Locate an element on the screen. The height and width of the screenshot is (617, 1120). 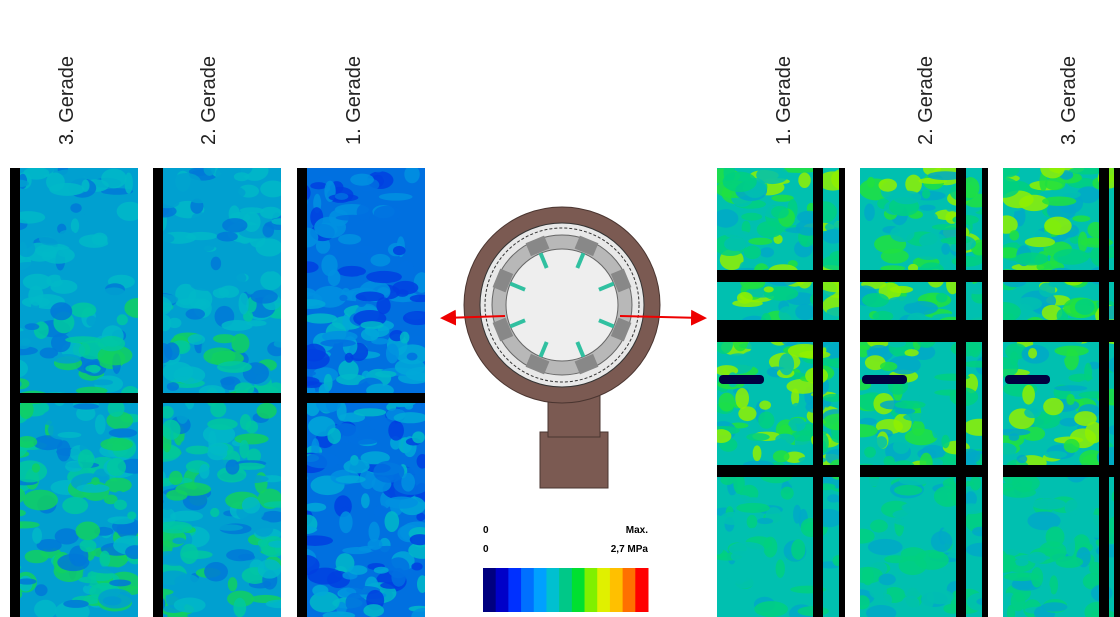
pad is located at coordinates (503, 329).